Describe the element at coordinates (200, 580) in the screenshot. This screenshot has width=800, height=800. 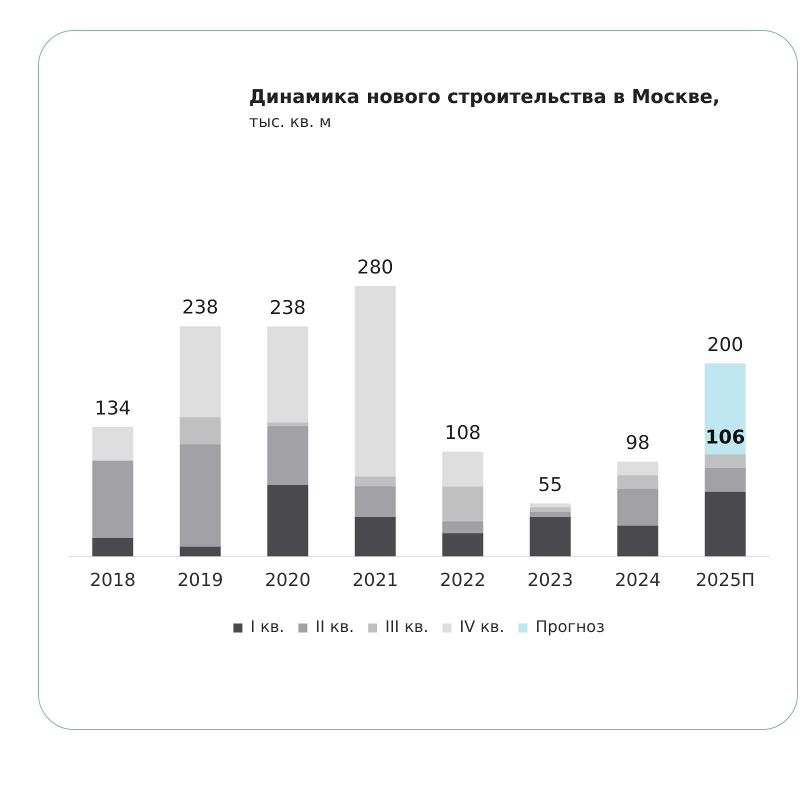
I see `x-tick-label: 2019` at that location.